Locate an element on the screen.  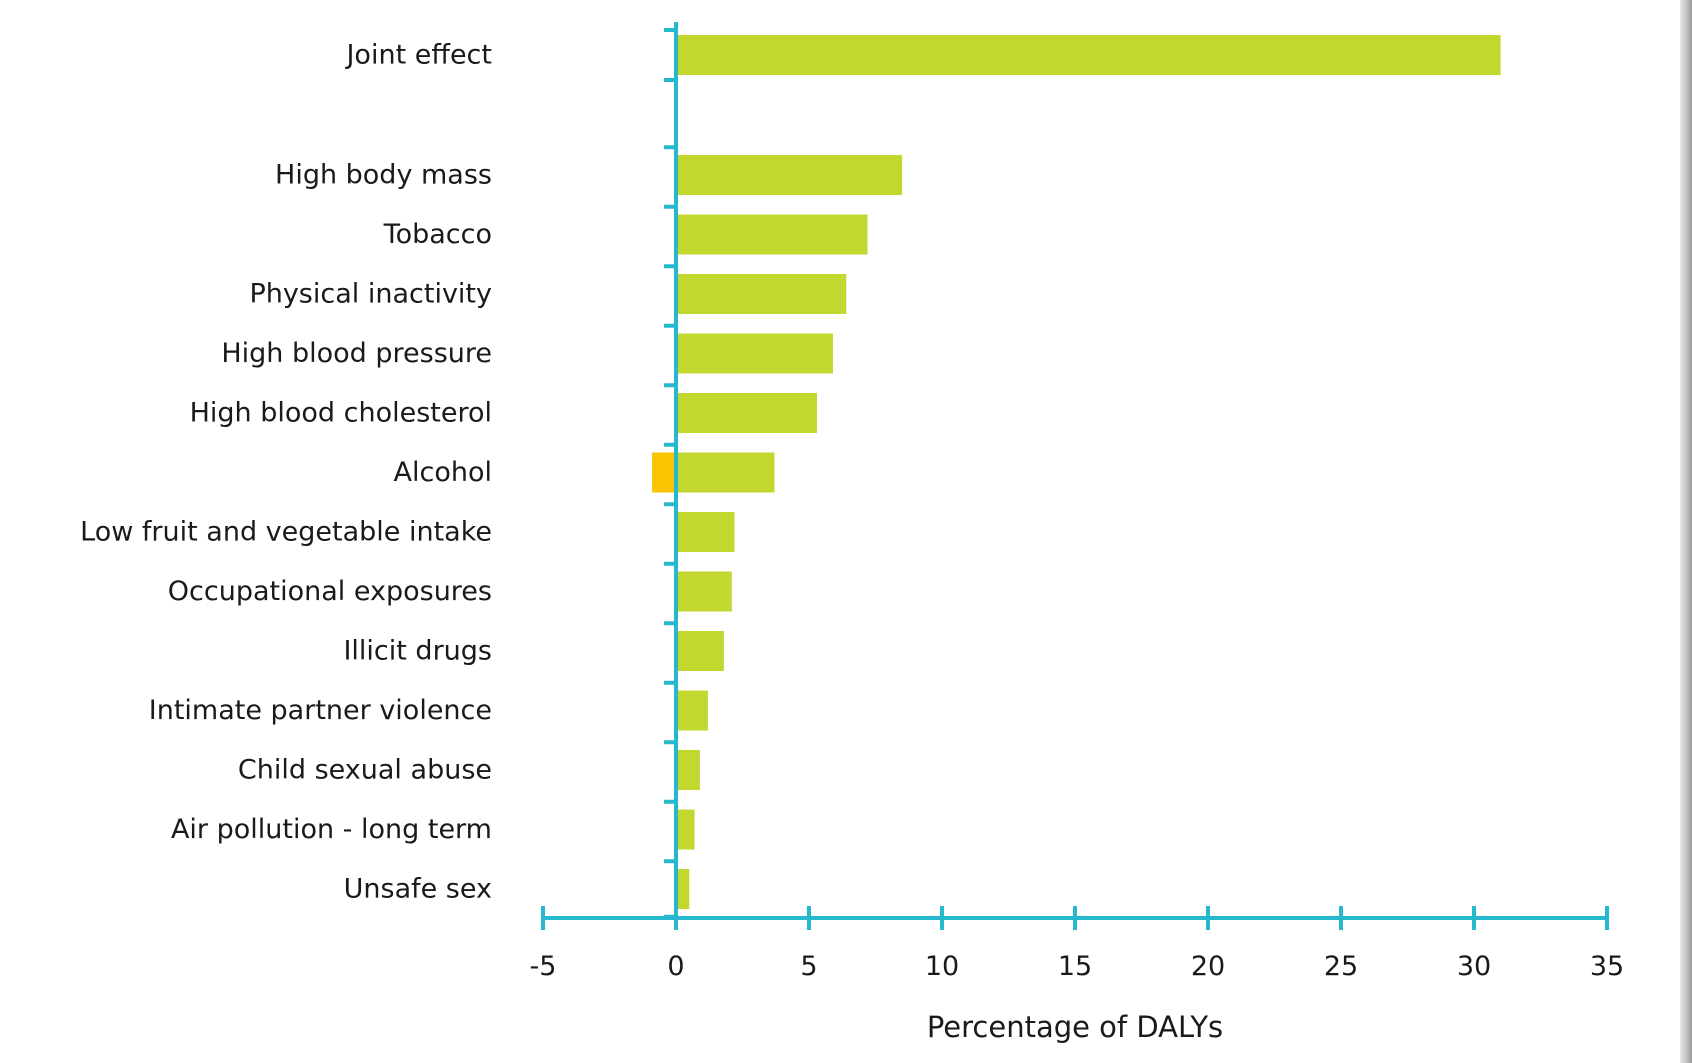
category-label-4: High blood pressure is located at coordinates (356, 353).